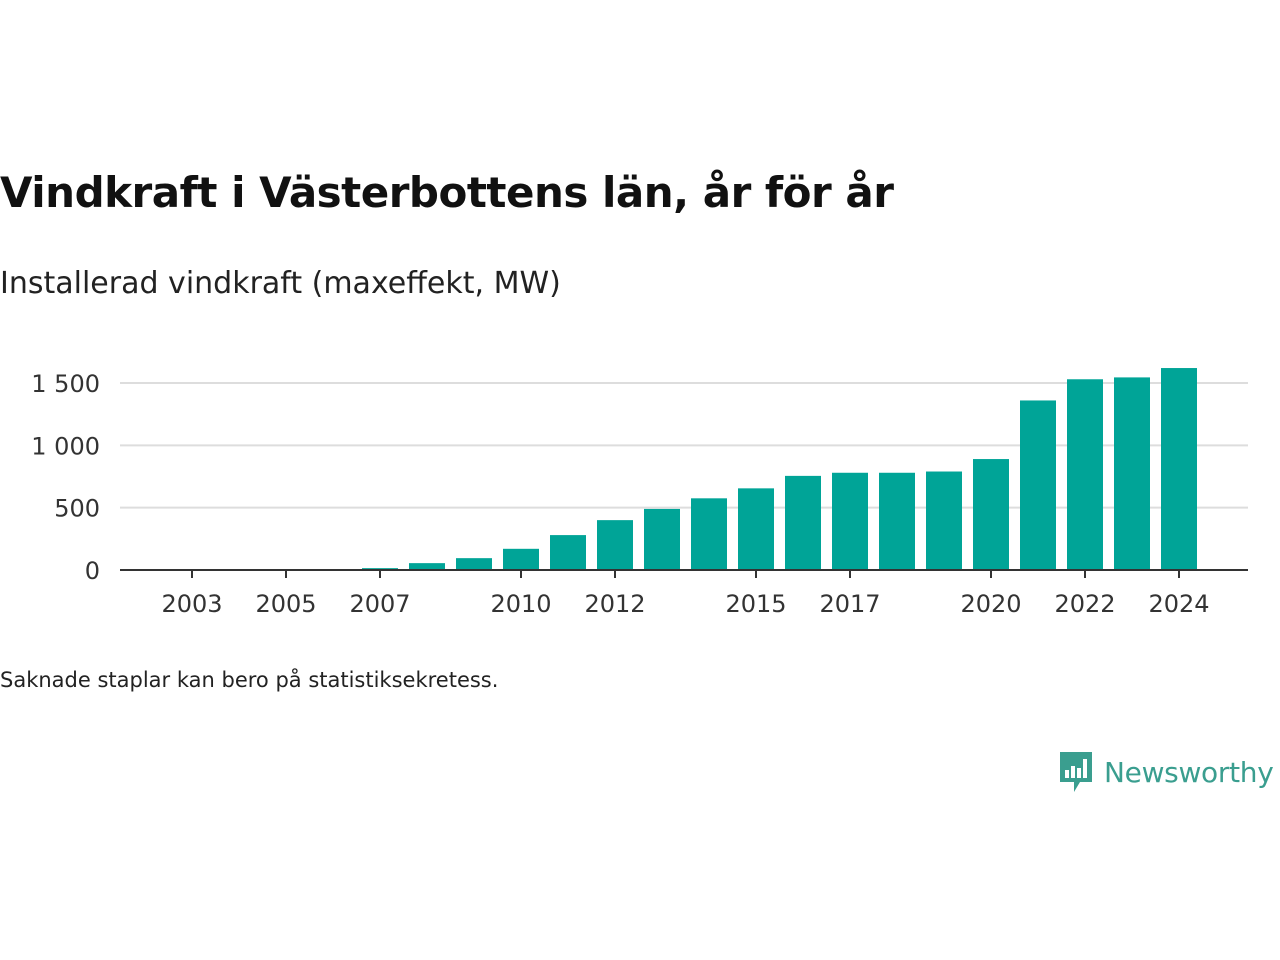  Describe the element at coordinates (709, 534) in the screenshot. I see `bar-2014` at that location.